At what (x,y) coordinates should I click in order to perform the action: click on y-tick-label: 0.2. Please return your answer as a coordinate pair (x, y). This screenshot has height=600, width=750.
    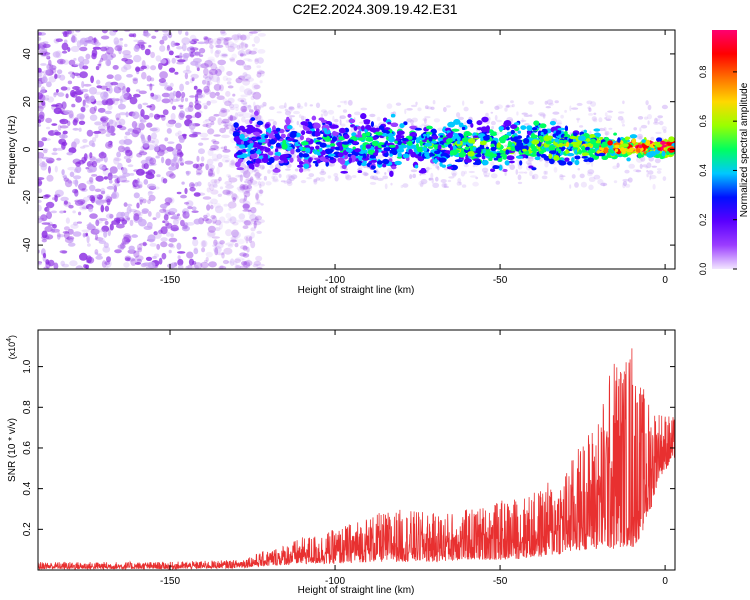
    Looking at the image, I should click on (27, 529).